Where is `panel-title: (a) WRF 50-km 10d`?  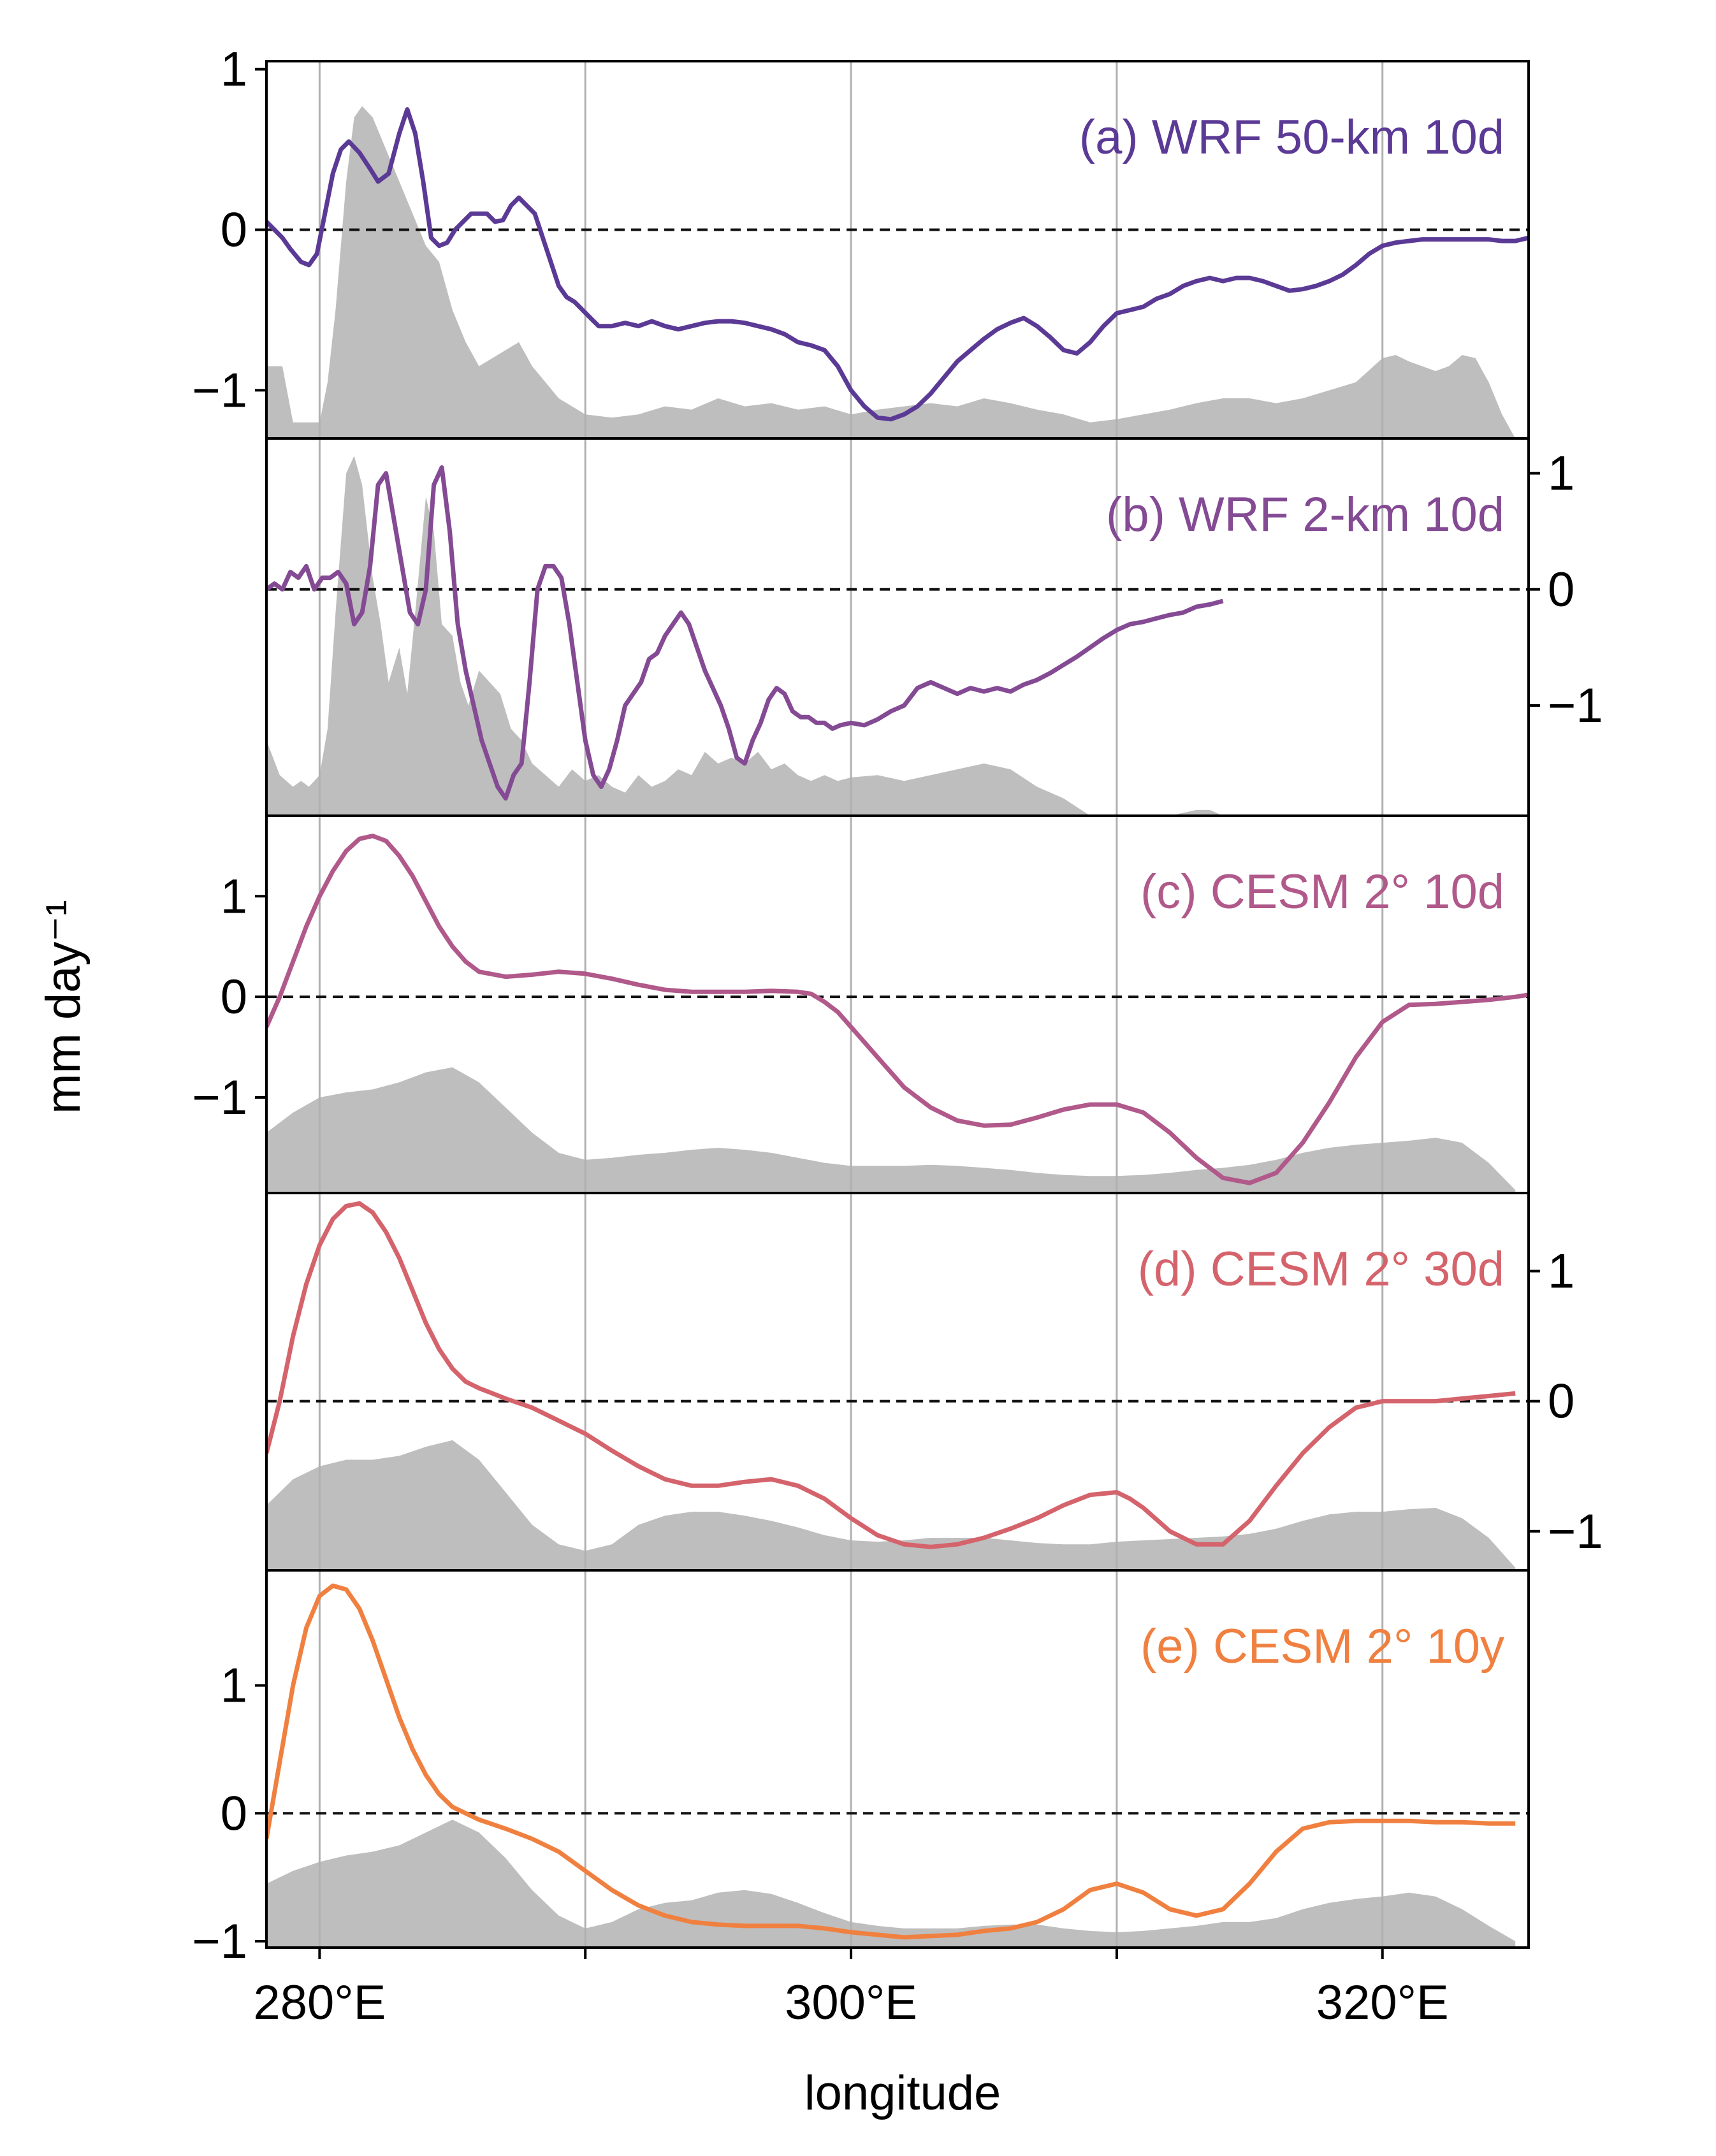
panel-title: (a) WRF 50-km 10d is located at coordinates (1291, 137).